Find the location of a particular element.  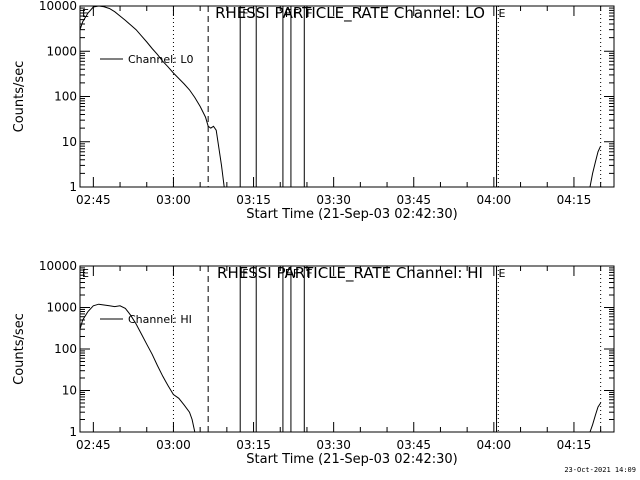

footer-timestamp: 23-Oct-2021 14:09 is located at coordinates (600, 470).